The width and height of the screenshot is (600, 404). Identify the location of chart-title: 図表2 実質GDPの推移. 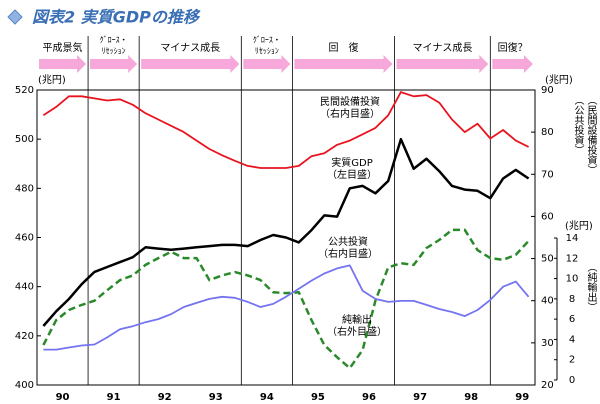
(116, 17).